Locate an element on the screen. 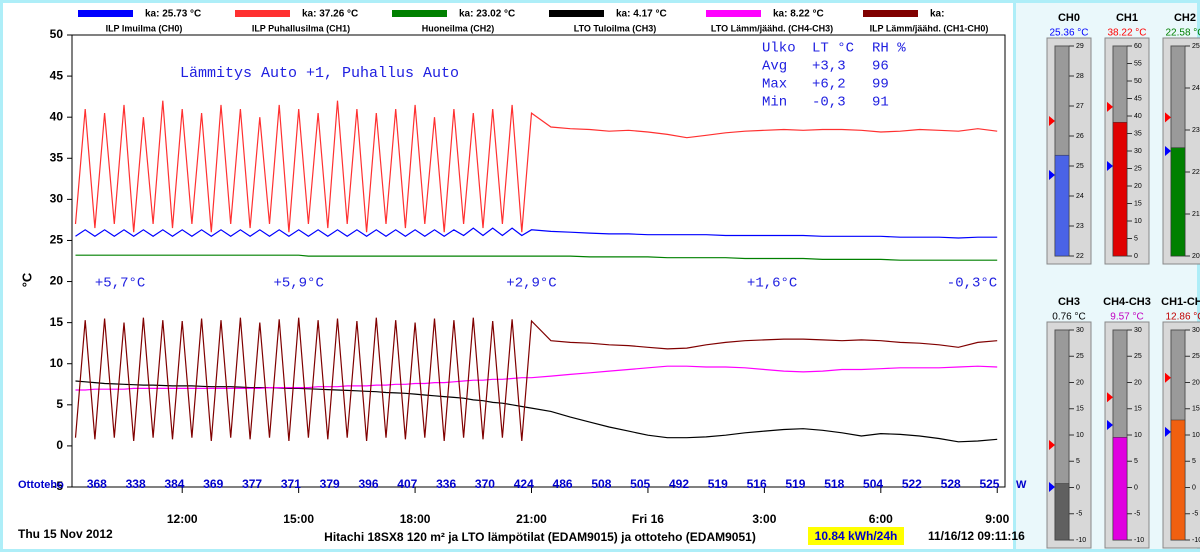 The image size is (1200, 552). gauge-tick-label: 23 is located at coordinates (1080, 226).